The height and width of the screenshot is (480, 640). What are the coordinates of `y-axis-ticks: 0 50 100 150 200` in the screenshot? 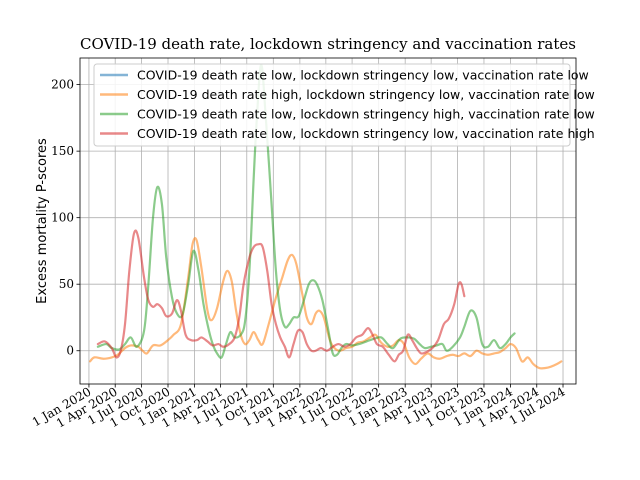 It's located at (65, 218).